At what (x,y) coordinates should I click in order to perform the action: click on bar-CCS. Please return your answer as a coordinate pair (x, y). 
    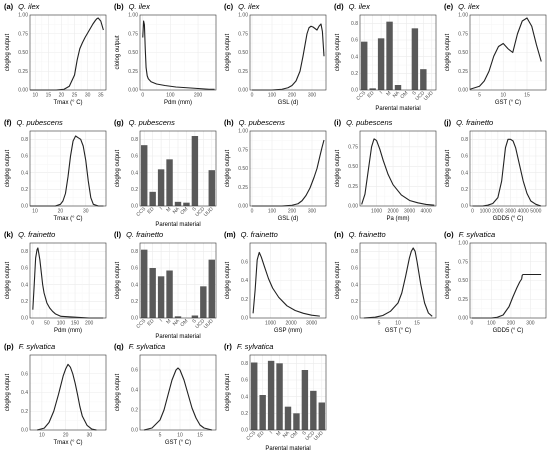
    Looking at the image, I should click on (364, 65).